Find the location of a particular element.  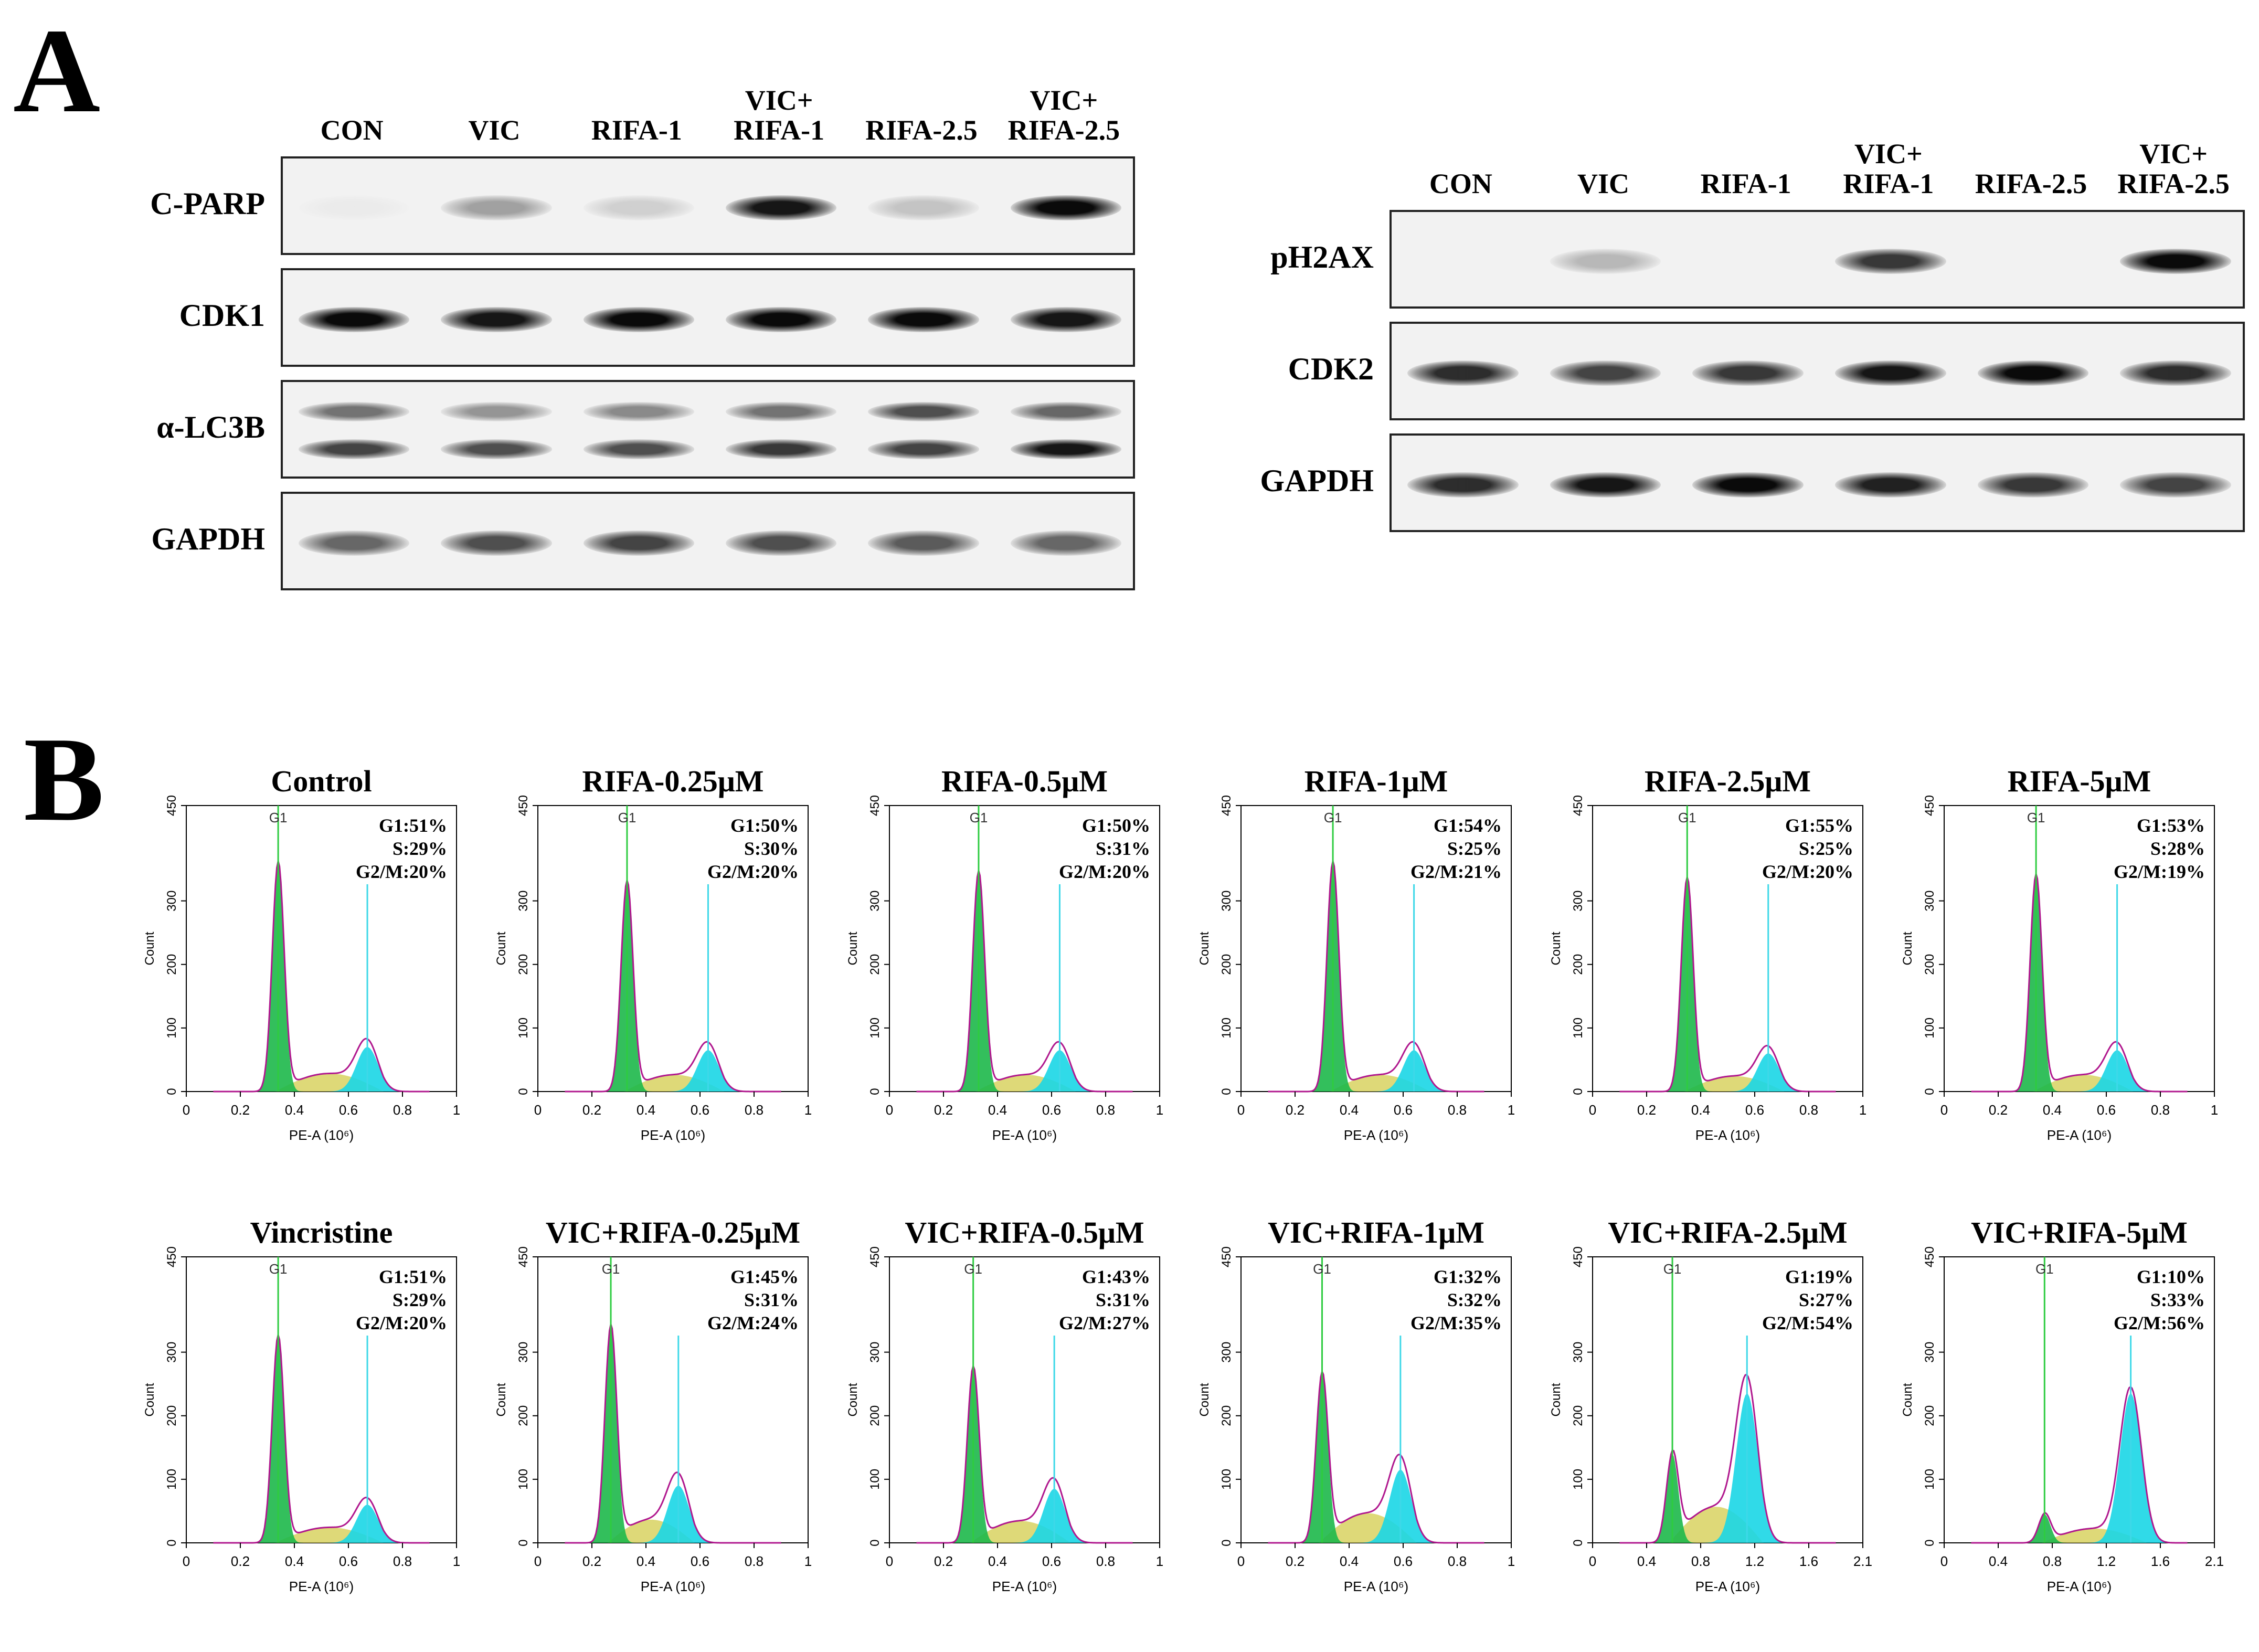

histogram-title: RIFA-0.5μM is located at coordinates (1024, 781).